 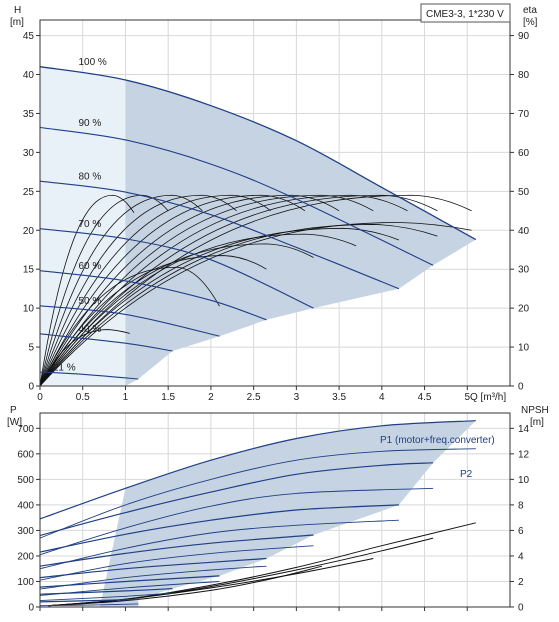 I want to click on y-tick-label: 300, so click(x=25, y=531).